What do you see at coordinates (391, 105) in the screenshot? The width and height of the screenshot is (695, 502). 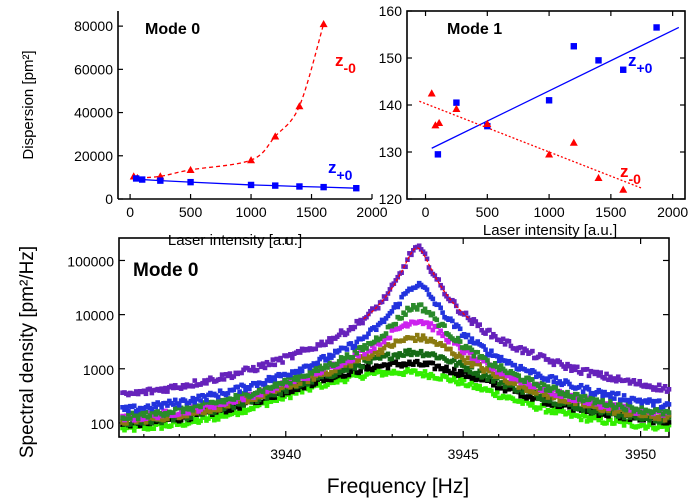 I see `panelB-ytick-label: 140` at bounding box center [391, 105].